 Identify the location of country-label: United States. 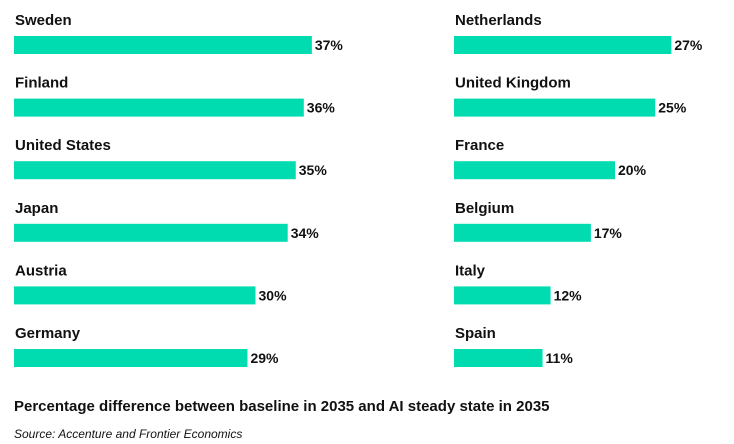
(63, 145).